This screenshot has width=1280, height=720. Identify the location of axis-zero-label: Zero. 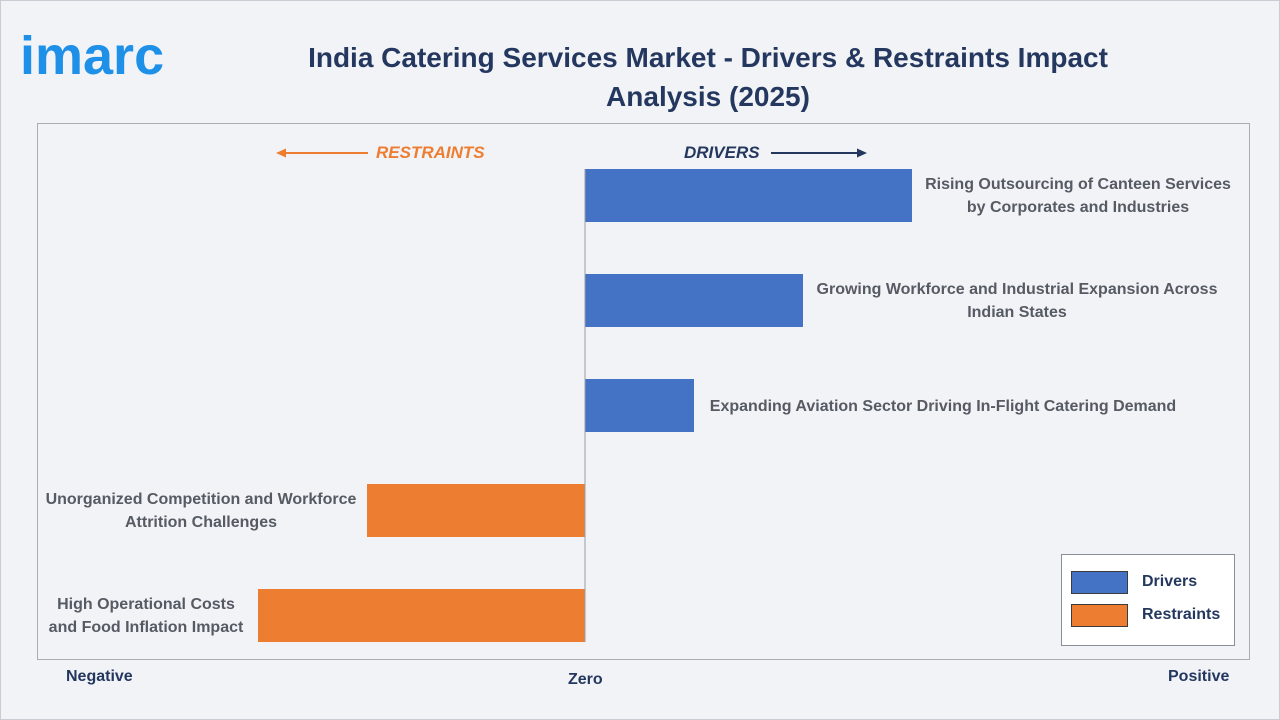
(585, 679).